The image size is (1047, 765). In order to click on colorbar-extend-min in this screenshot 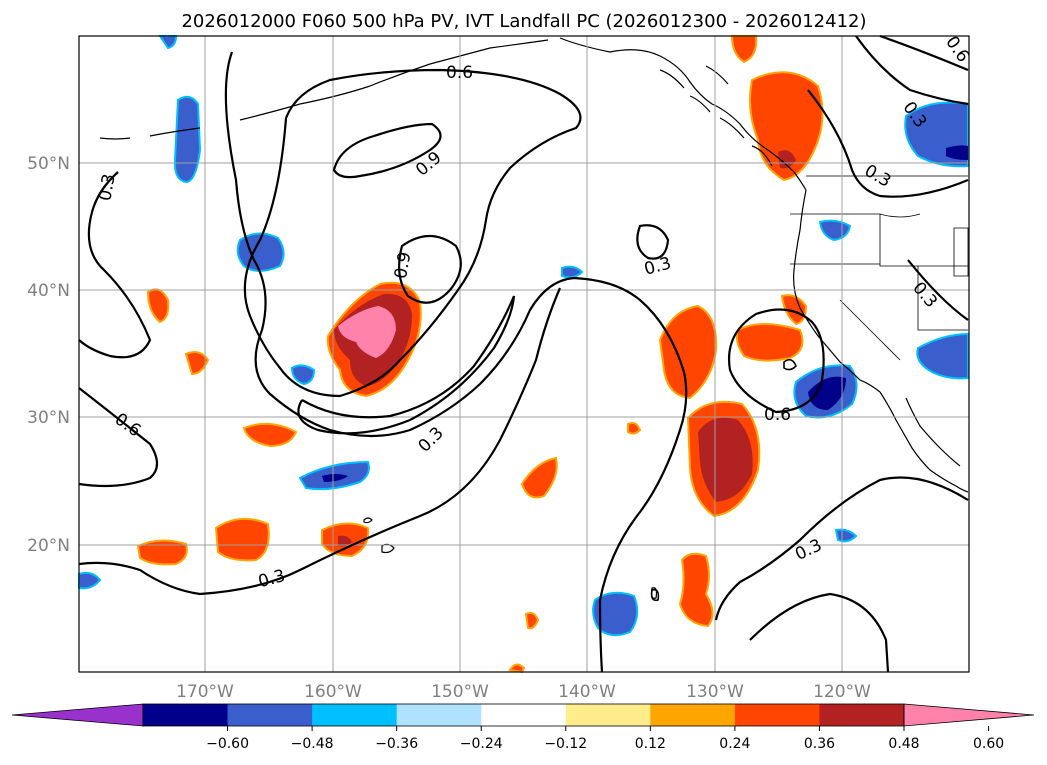, I will do `click(77, 715)`.